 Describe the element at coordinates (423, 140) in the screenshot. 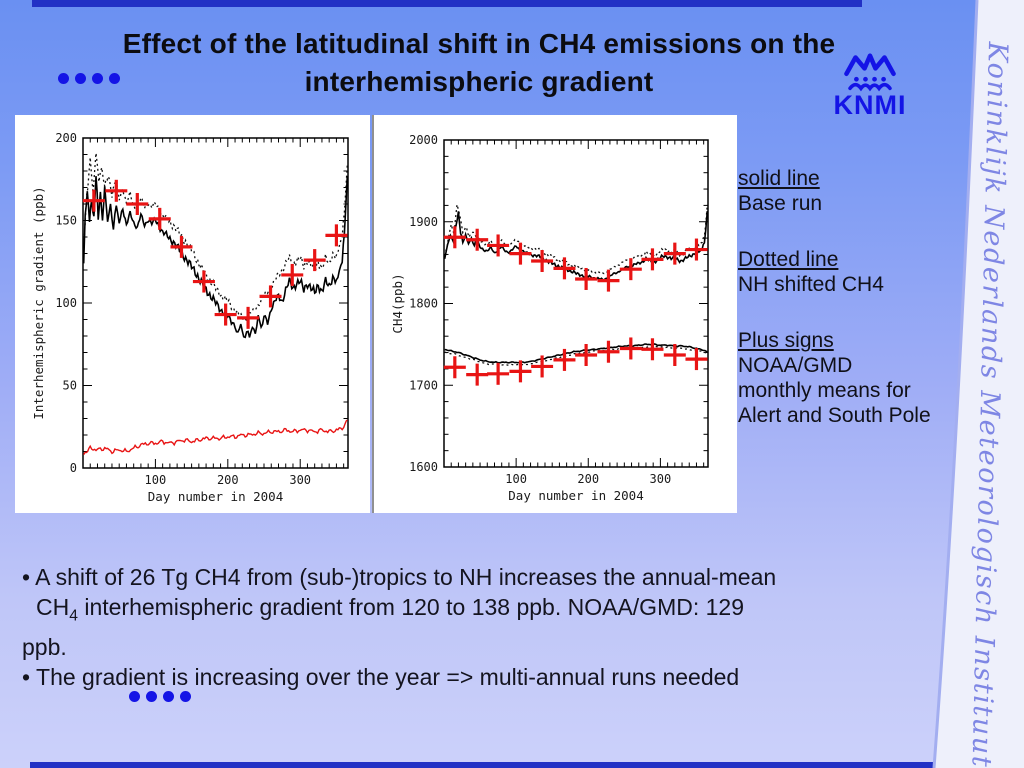

I see `svg-text: 2000` at that location.